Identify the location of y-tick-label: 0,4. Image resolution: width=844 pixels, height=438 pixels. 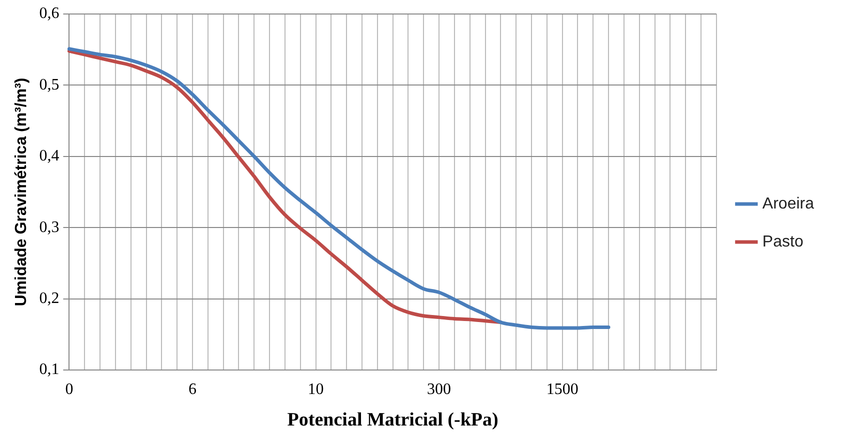
(49, 156).